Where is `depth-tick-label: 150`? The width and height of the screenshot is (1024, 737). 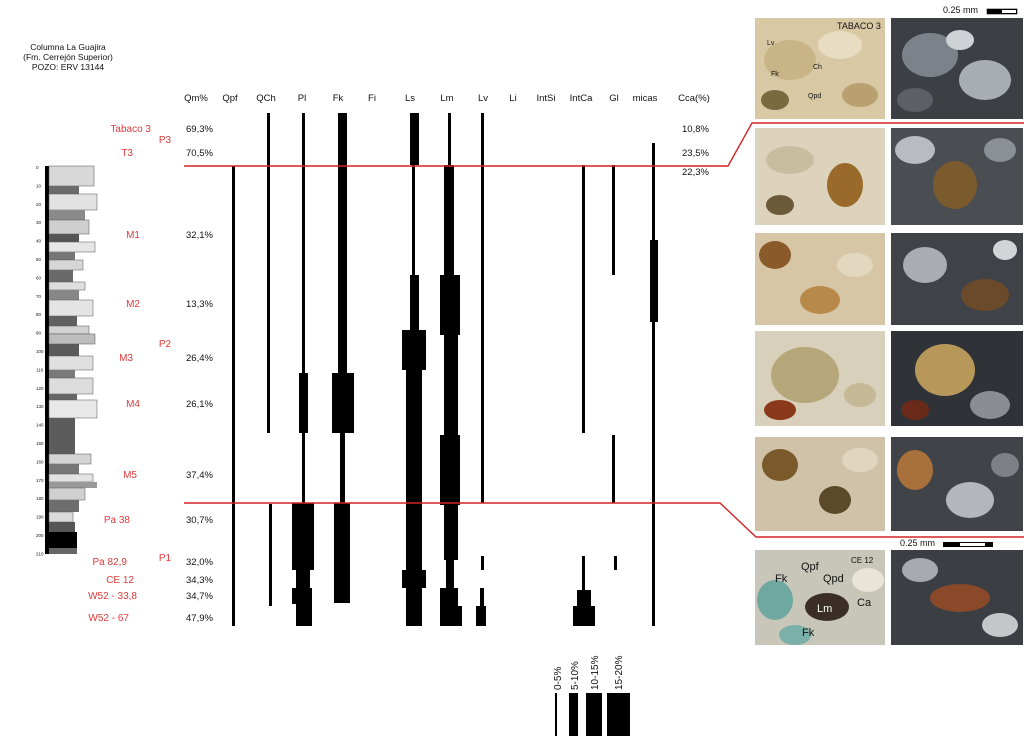 depth-tick-label: 150 is located at coordinates (40, 443).